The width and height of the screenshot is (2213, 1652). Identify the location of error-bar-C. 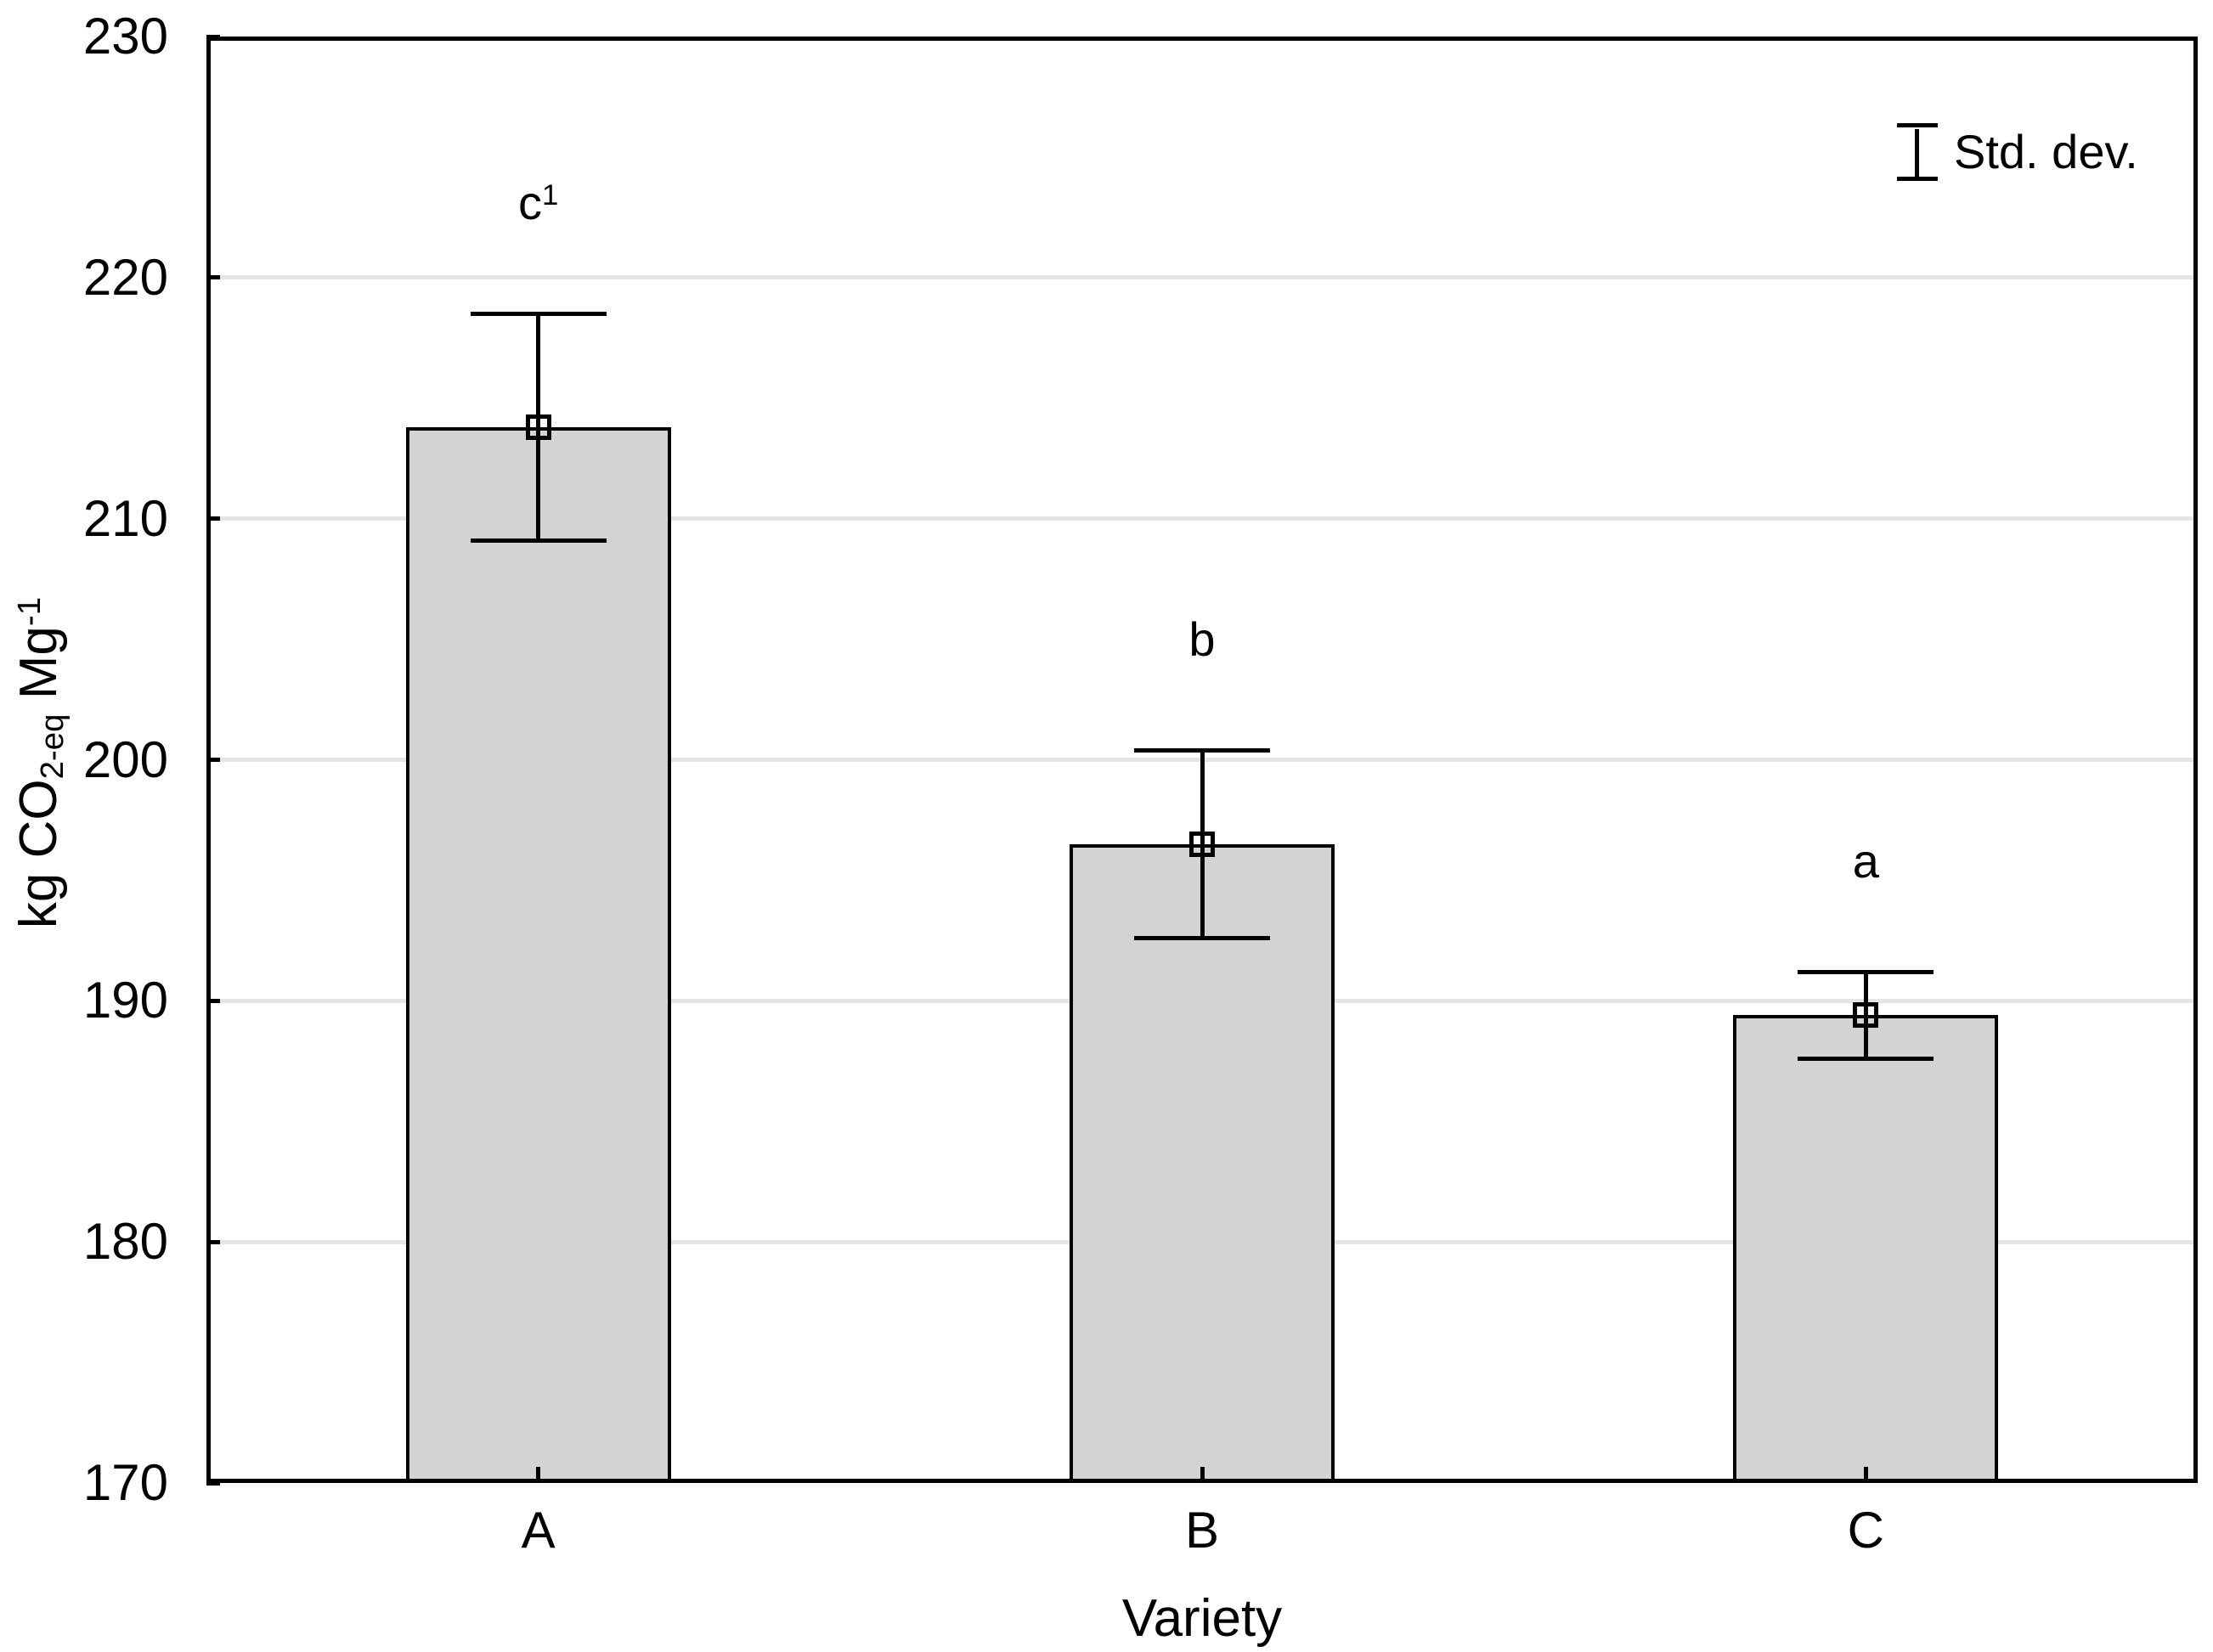
(1865, 1015).